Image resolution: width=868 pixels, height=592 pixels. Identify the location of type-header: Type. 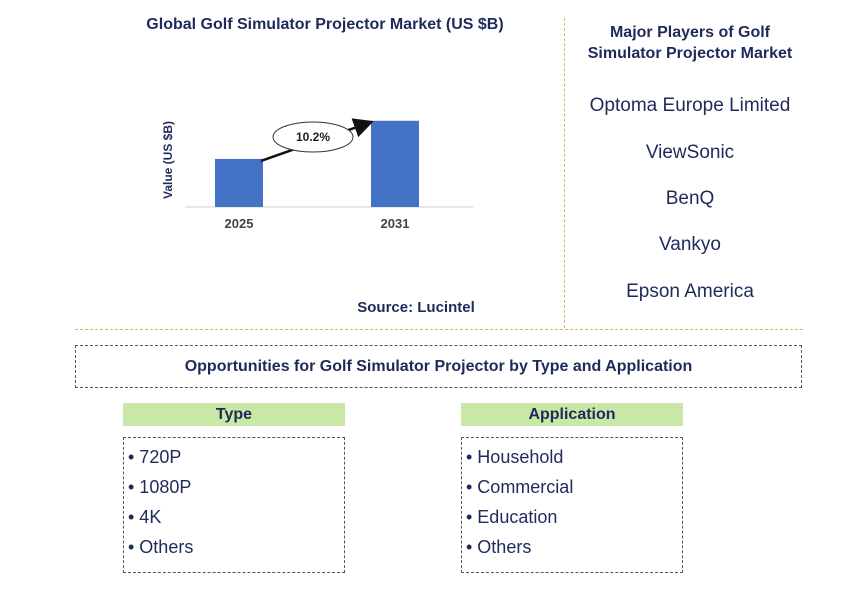
(234, 414).